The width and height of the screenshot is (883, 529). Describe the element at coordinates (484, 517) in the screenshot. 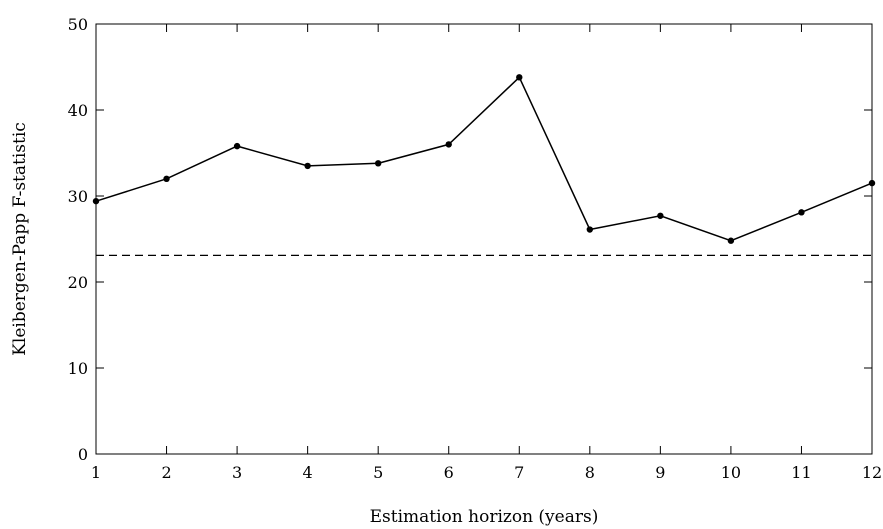

I see `x-axis-title: Estimation horizon (years)` at that location.